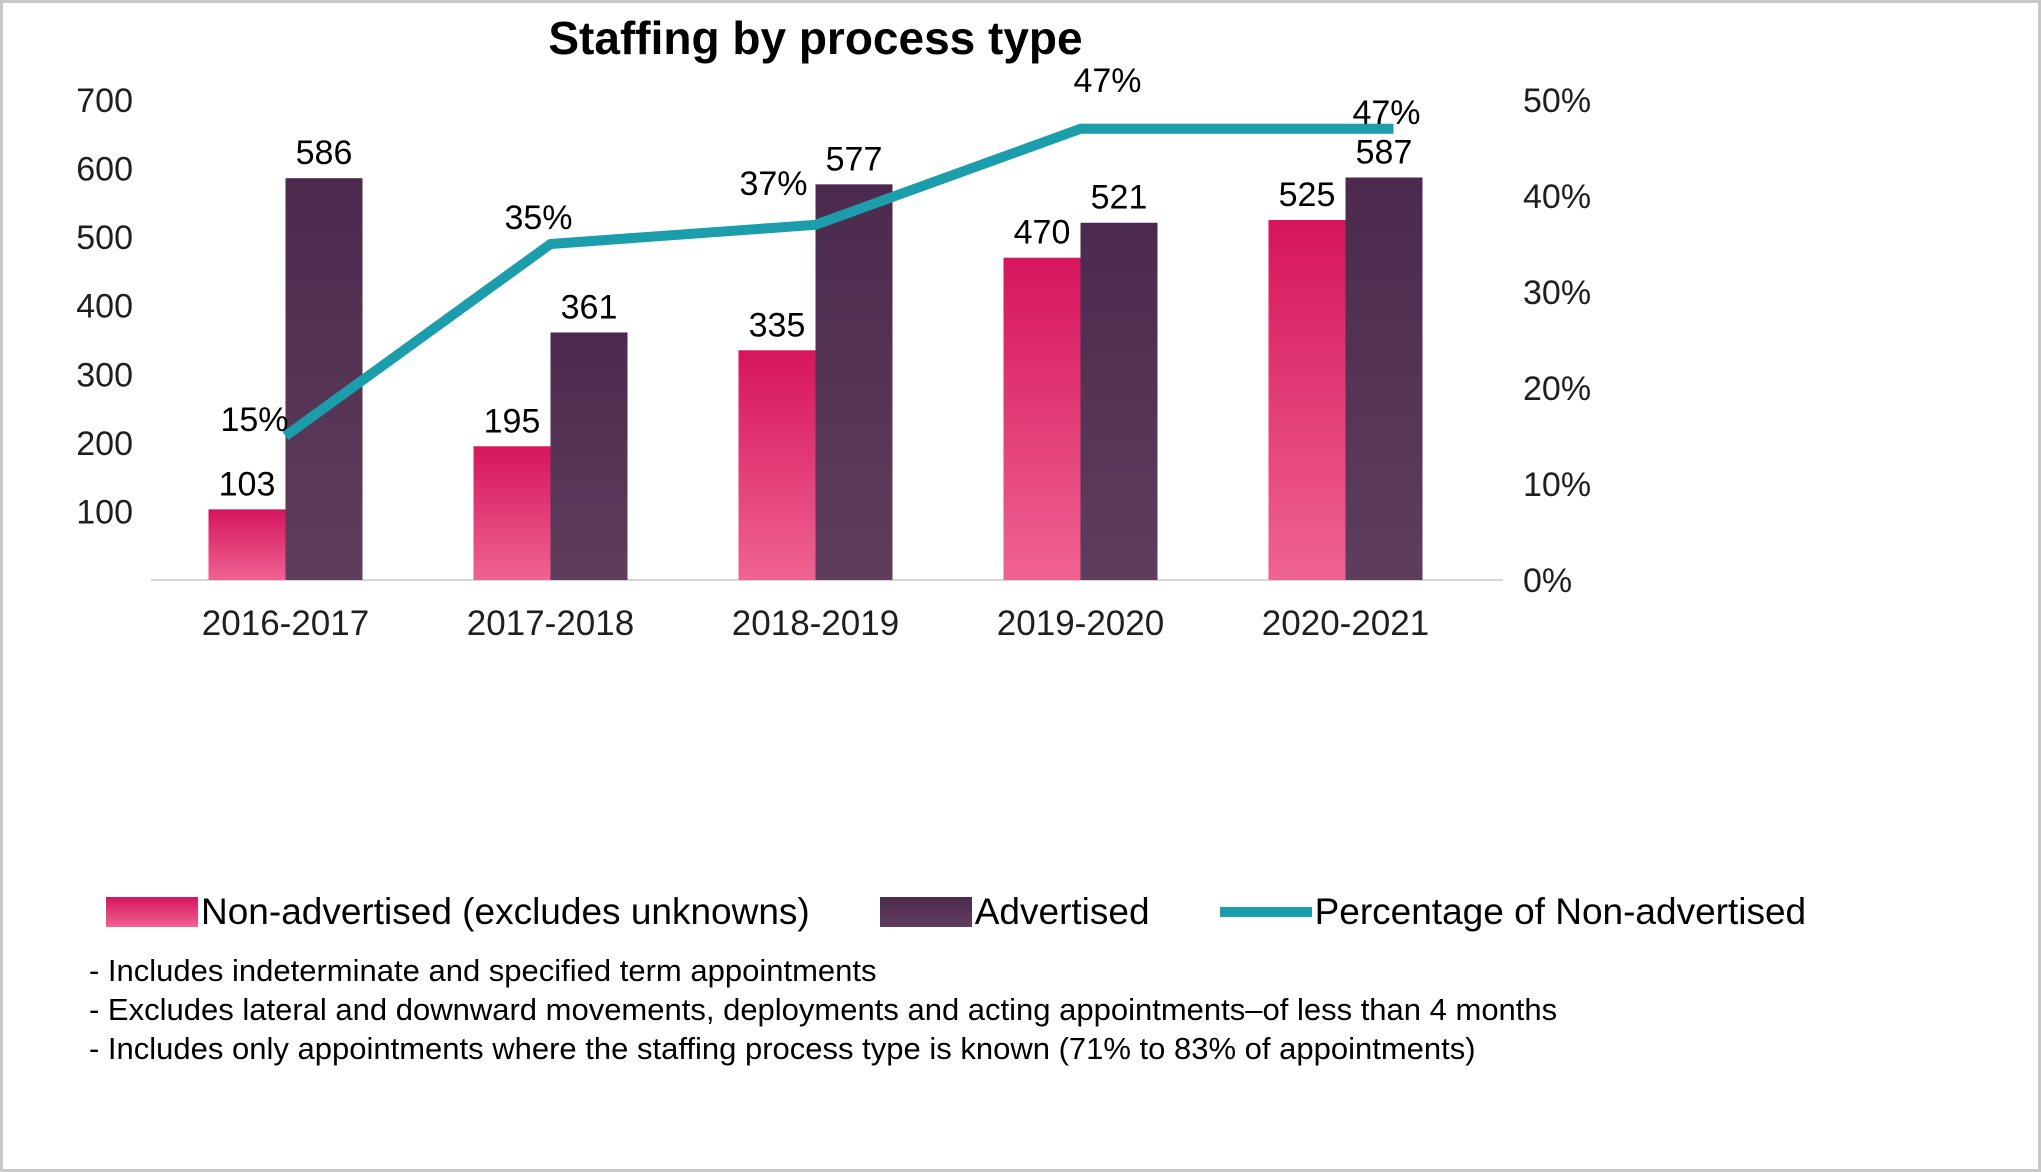 This screenshot has height=1172, width=2041. Describe the element at coordinates (1557, 389) in the screenshot. I see `right-axis-tick-label: 20%` at that location.